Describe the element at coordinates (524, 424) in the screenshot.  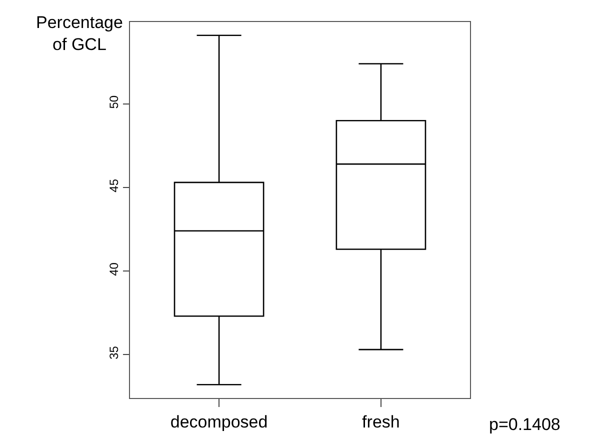
I see `text: p=0.1408` at that location.